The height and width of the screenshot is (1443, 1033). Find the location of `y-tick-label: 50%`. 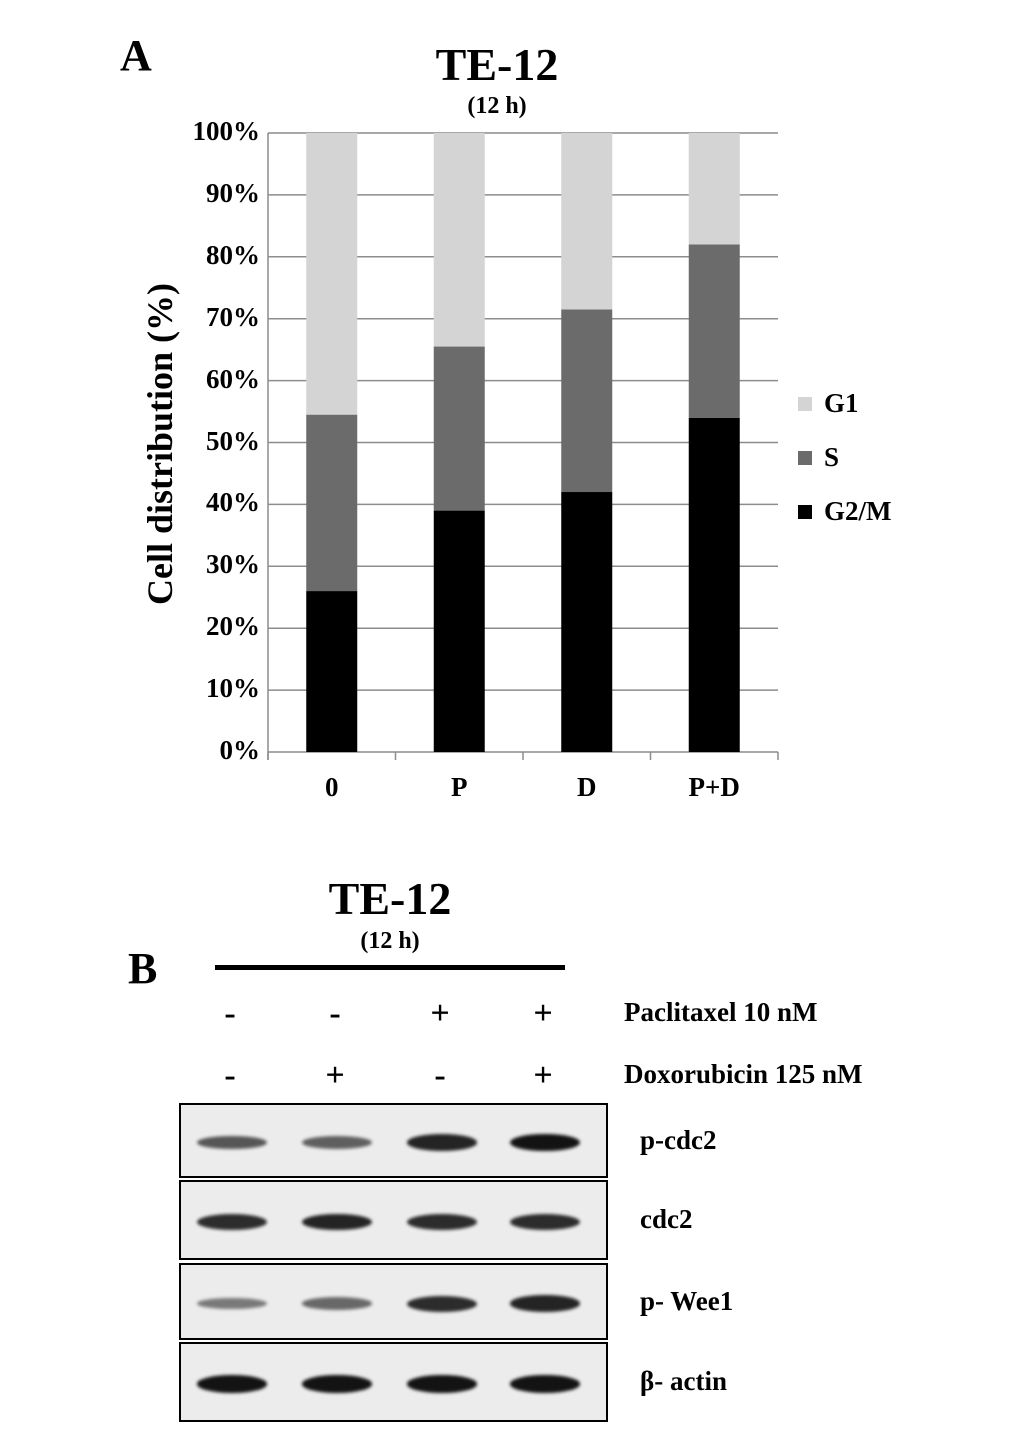

y-tick-label: 50% is located at coordinates (233, 440).